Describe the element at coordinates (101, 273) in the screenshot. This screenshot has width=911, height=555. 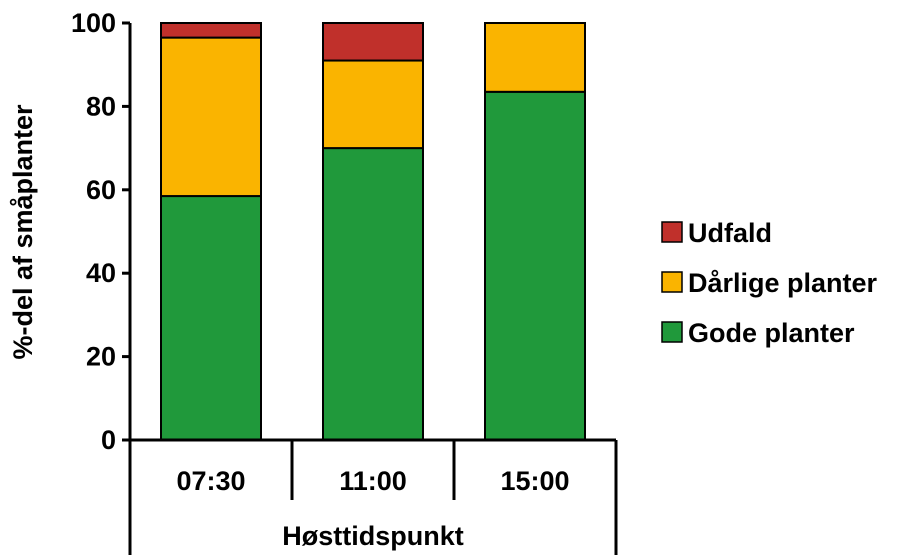
I see `y-tick-label: 40` at that location.